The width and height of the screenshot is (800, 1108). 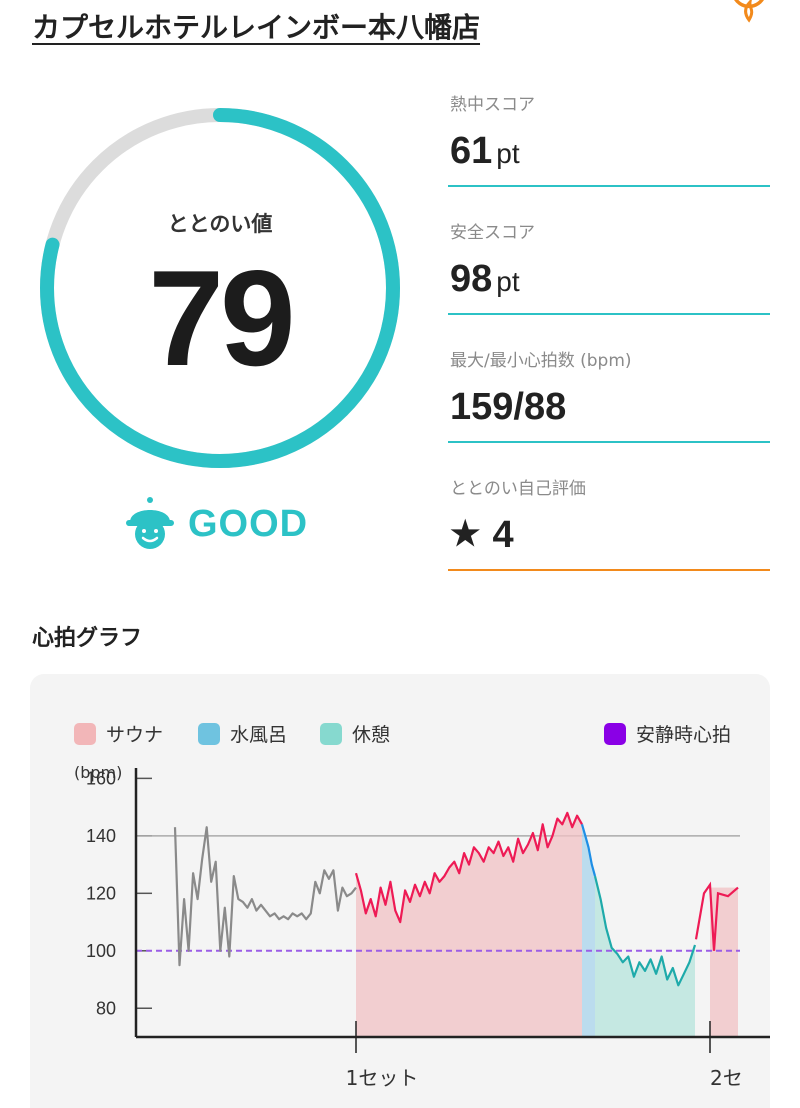 I want to click on stat-label: ととのい自己評価, so click(x=518, y=489).